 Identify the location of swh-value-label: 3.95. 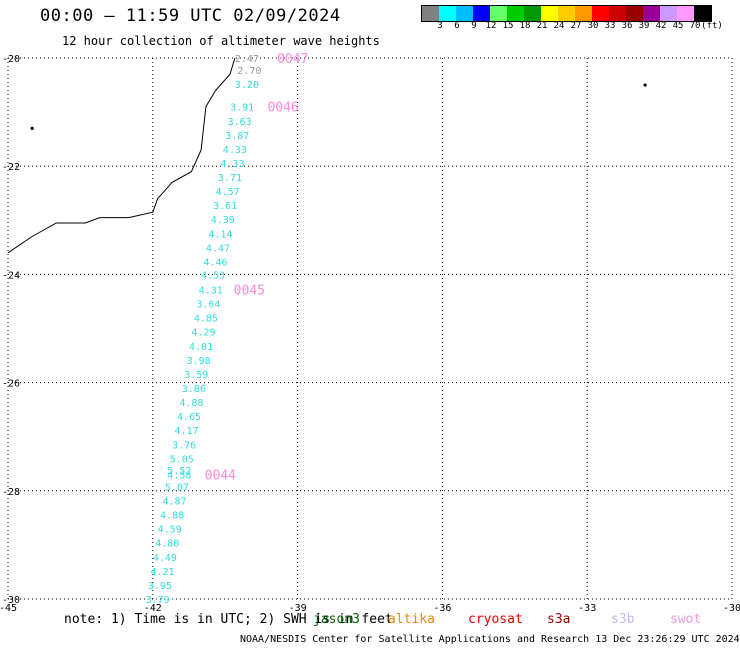
(160, 586).